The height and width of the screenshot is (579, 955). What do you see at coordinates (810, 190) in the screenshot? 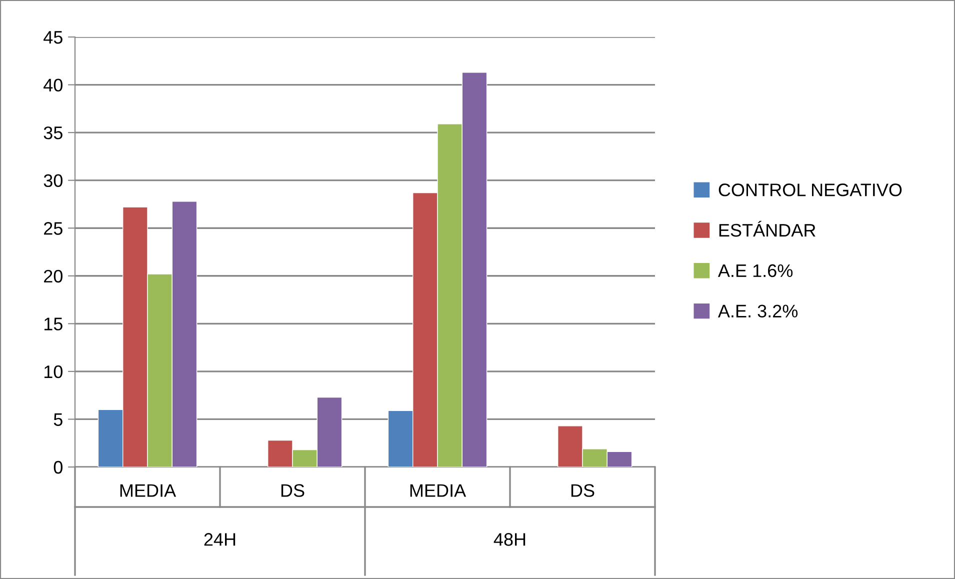
I see `legend-label: CONTROL NEGATIVO` at bounding box center [810, 190].